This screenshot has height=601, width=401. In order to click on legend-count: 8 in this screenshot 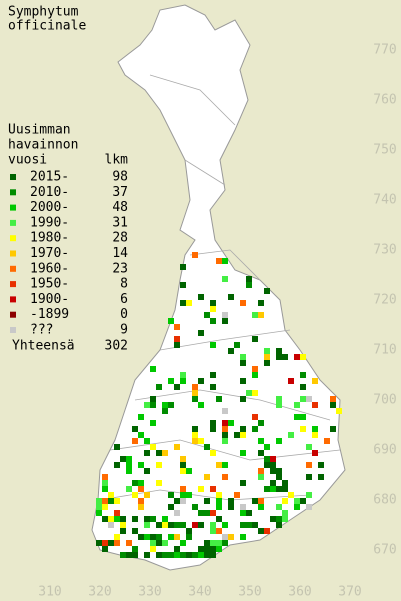, I will do `click(124, 284)`.